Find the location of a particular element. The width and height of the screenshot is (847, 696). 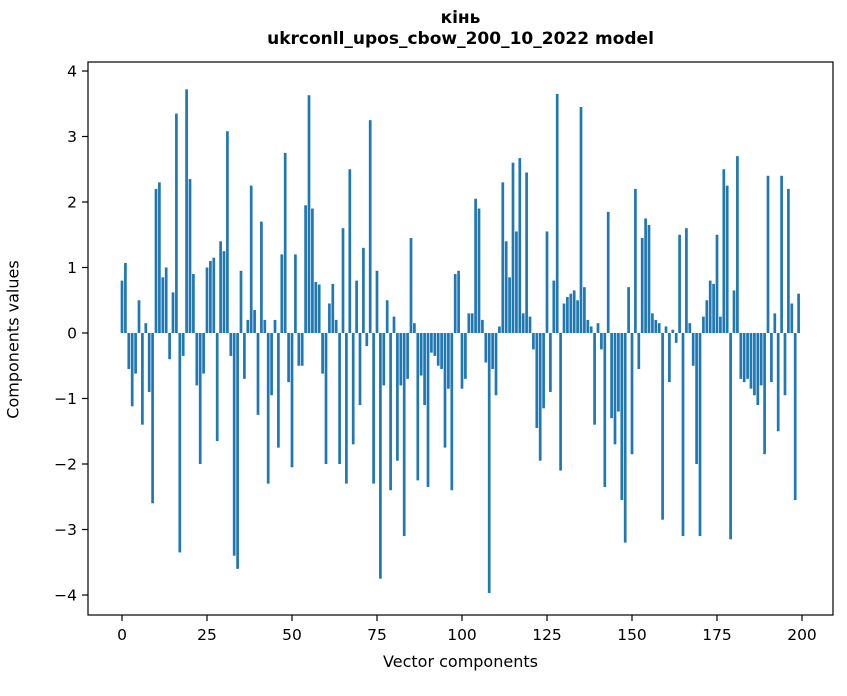

x-tick-label: 150 is located at coordinates (632, 635).